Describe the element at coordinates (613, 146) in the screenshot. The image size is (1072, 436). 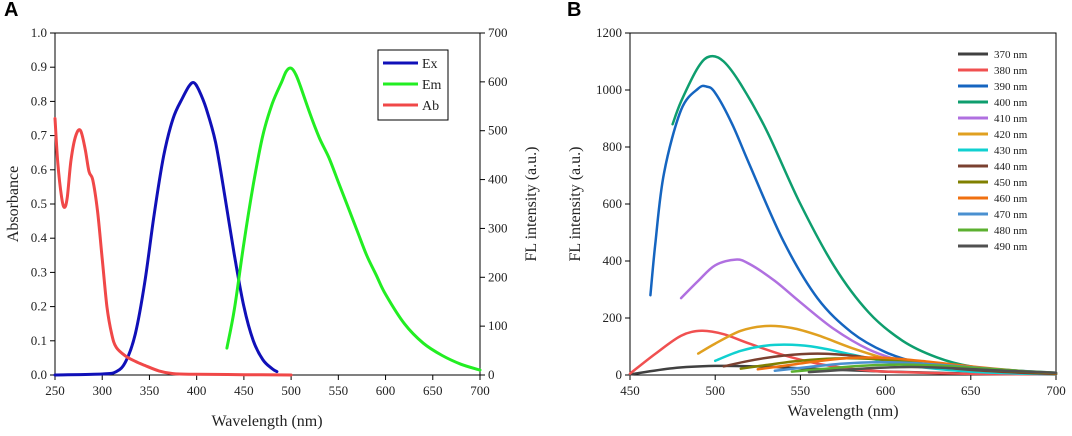
I see `panel-b-ytick-label: 800` at that location.